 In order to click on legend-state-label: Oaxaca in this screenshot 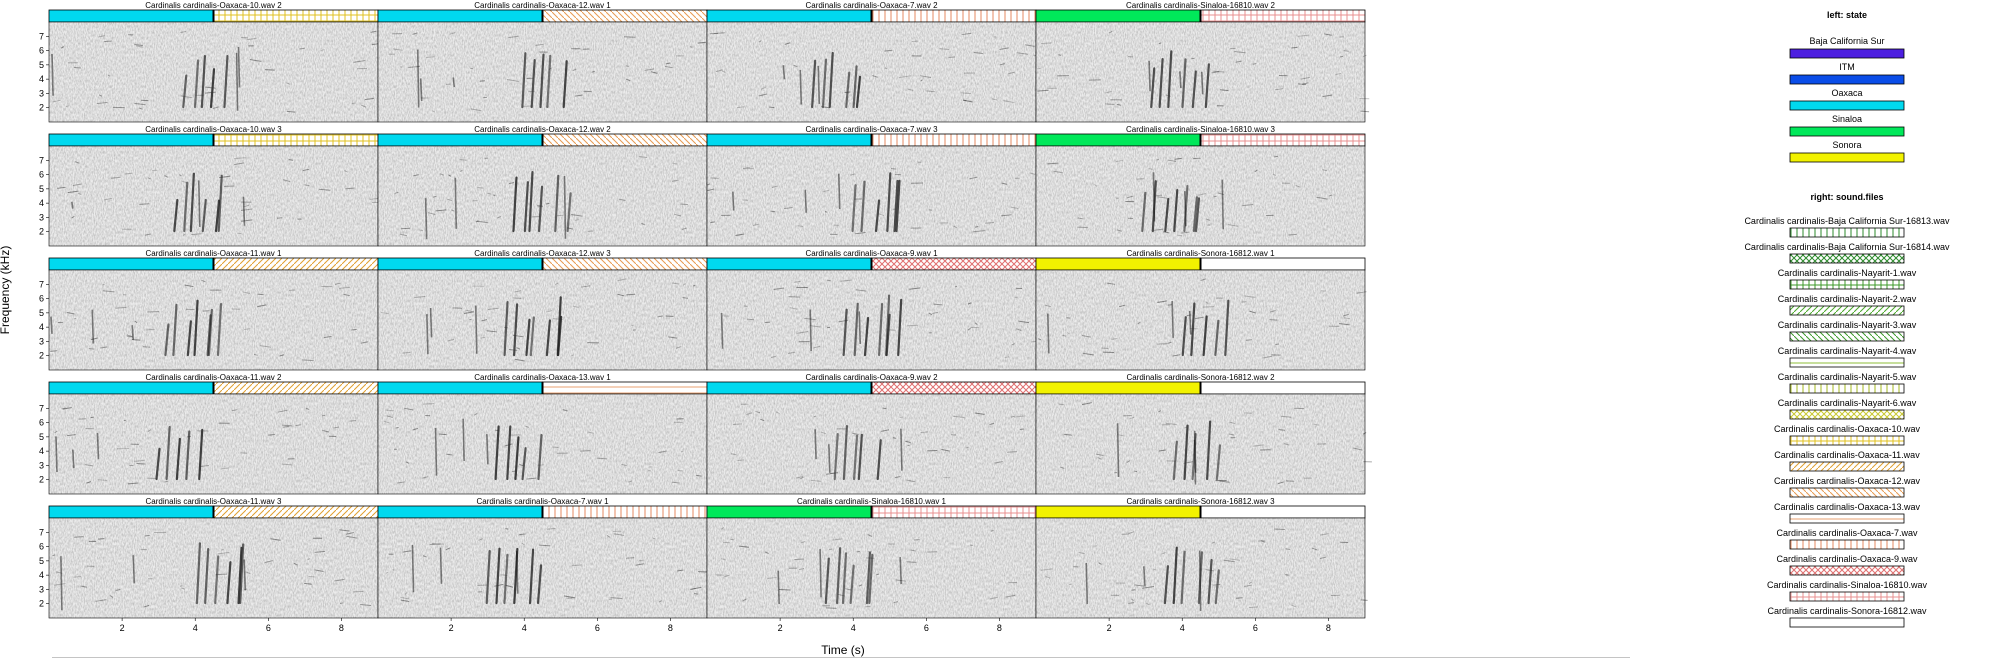, I will do `click(1846, 93)`.